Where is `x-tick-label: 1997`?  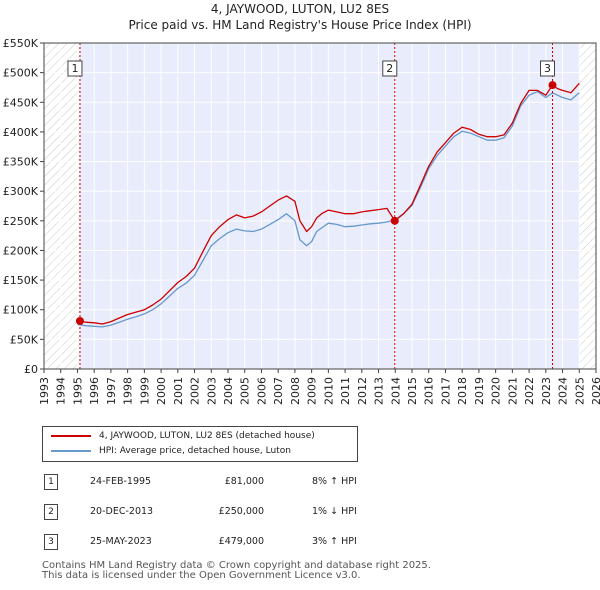 x-tick-label: 1997 is located at coordinates (111, 391).